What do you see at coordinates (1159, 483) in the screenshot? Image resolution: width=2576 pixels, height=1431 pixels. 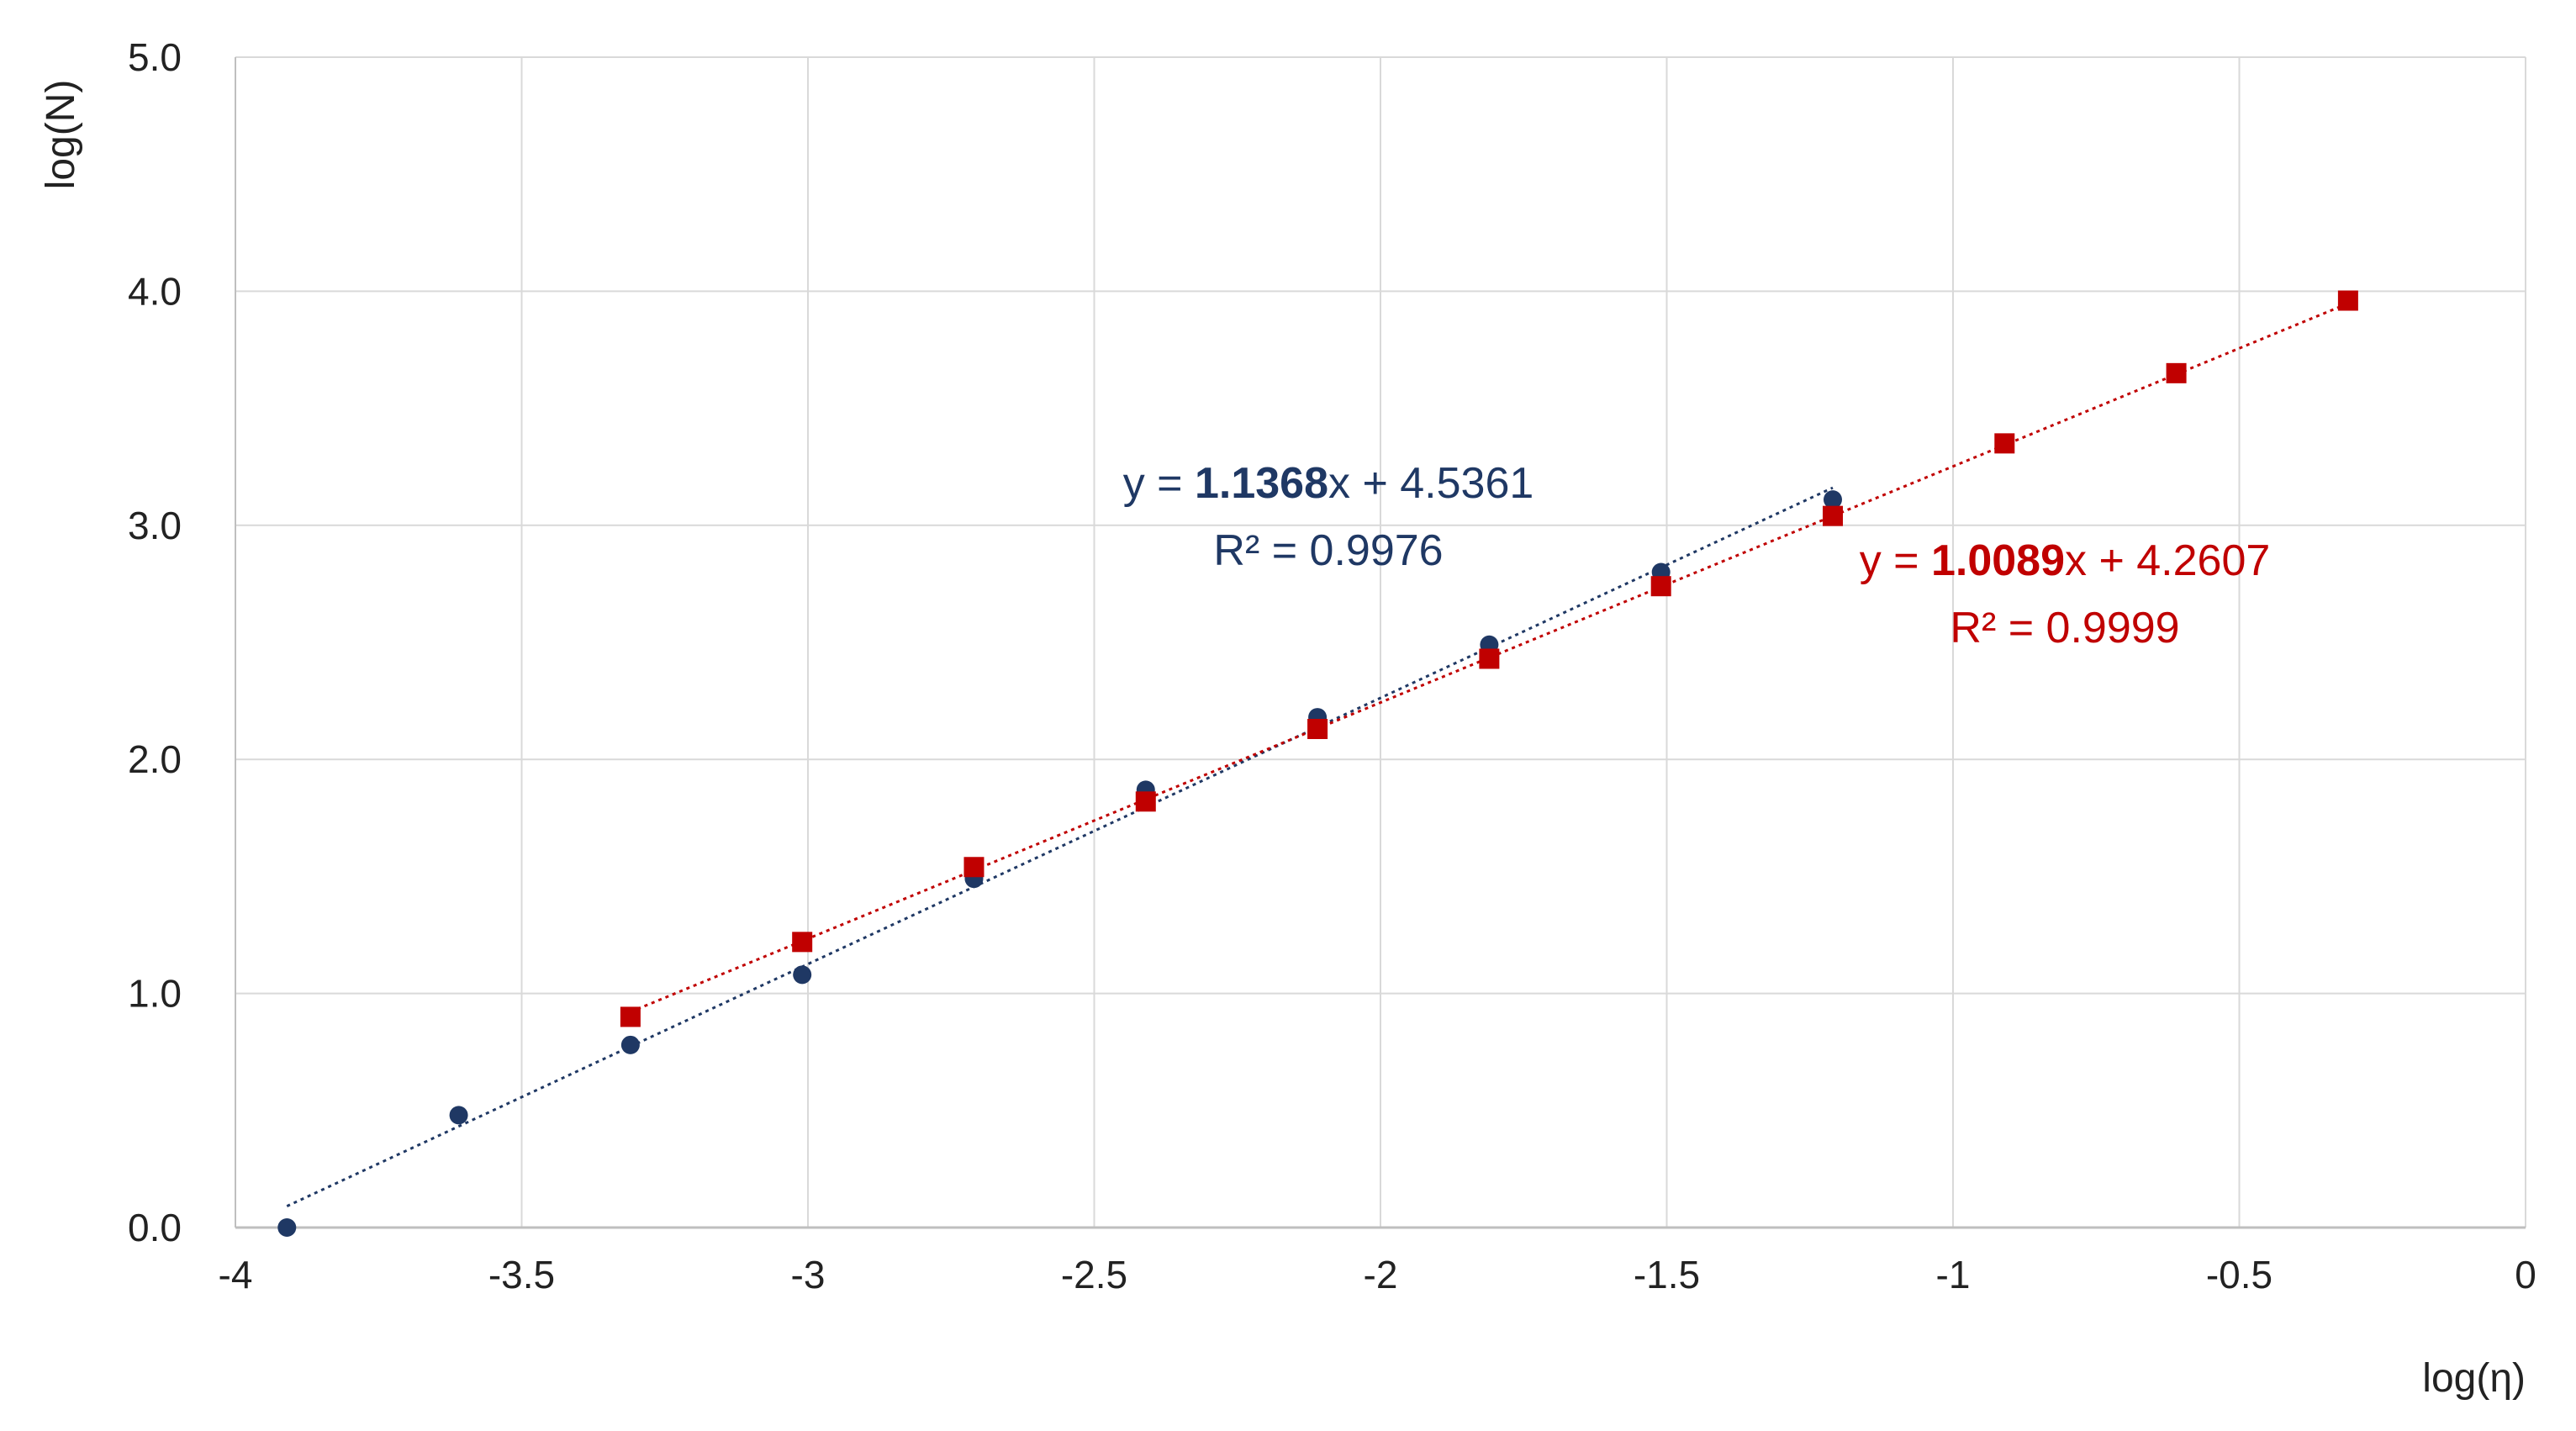 I see `series-1-equation-prefix: y =` at bounding box center [1159, 483].